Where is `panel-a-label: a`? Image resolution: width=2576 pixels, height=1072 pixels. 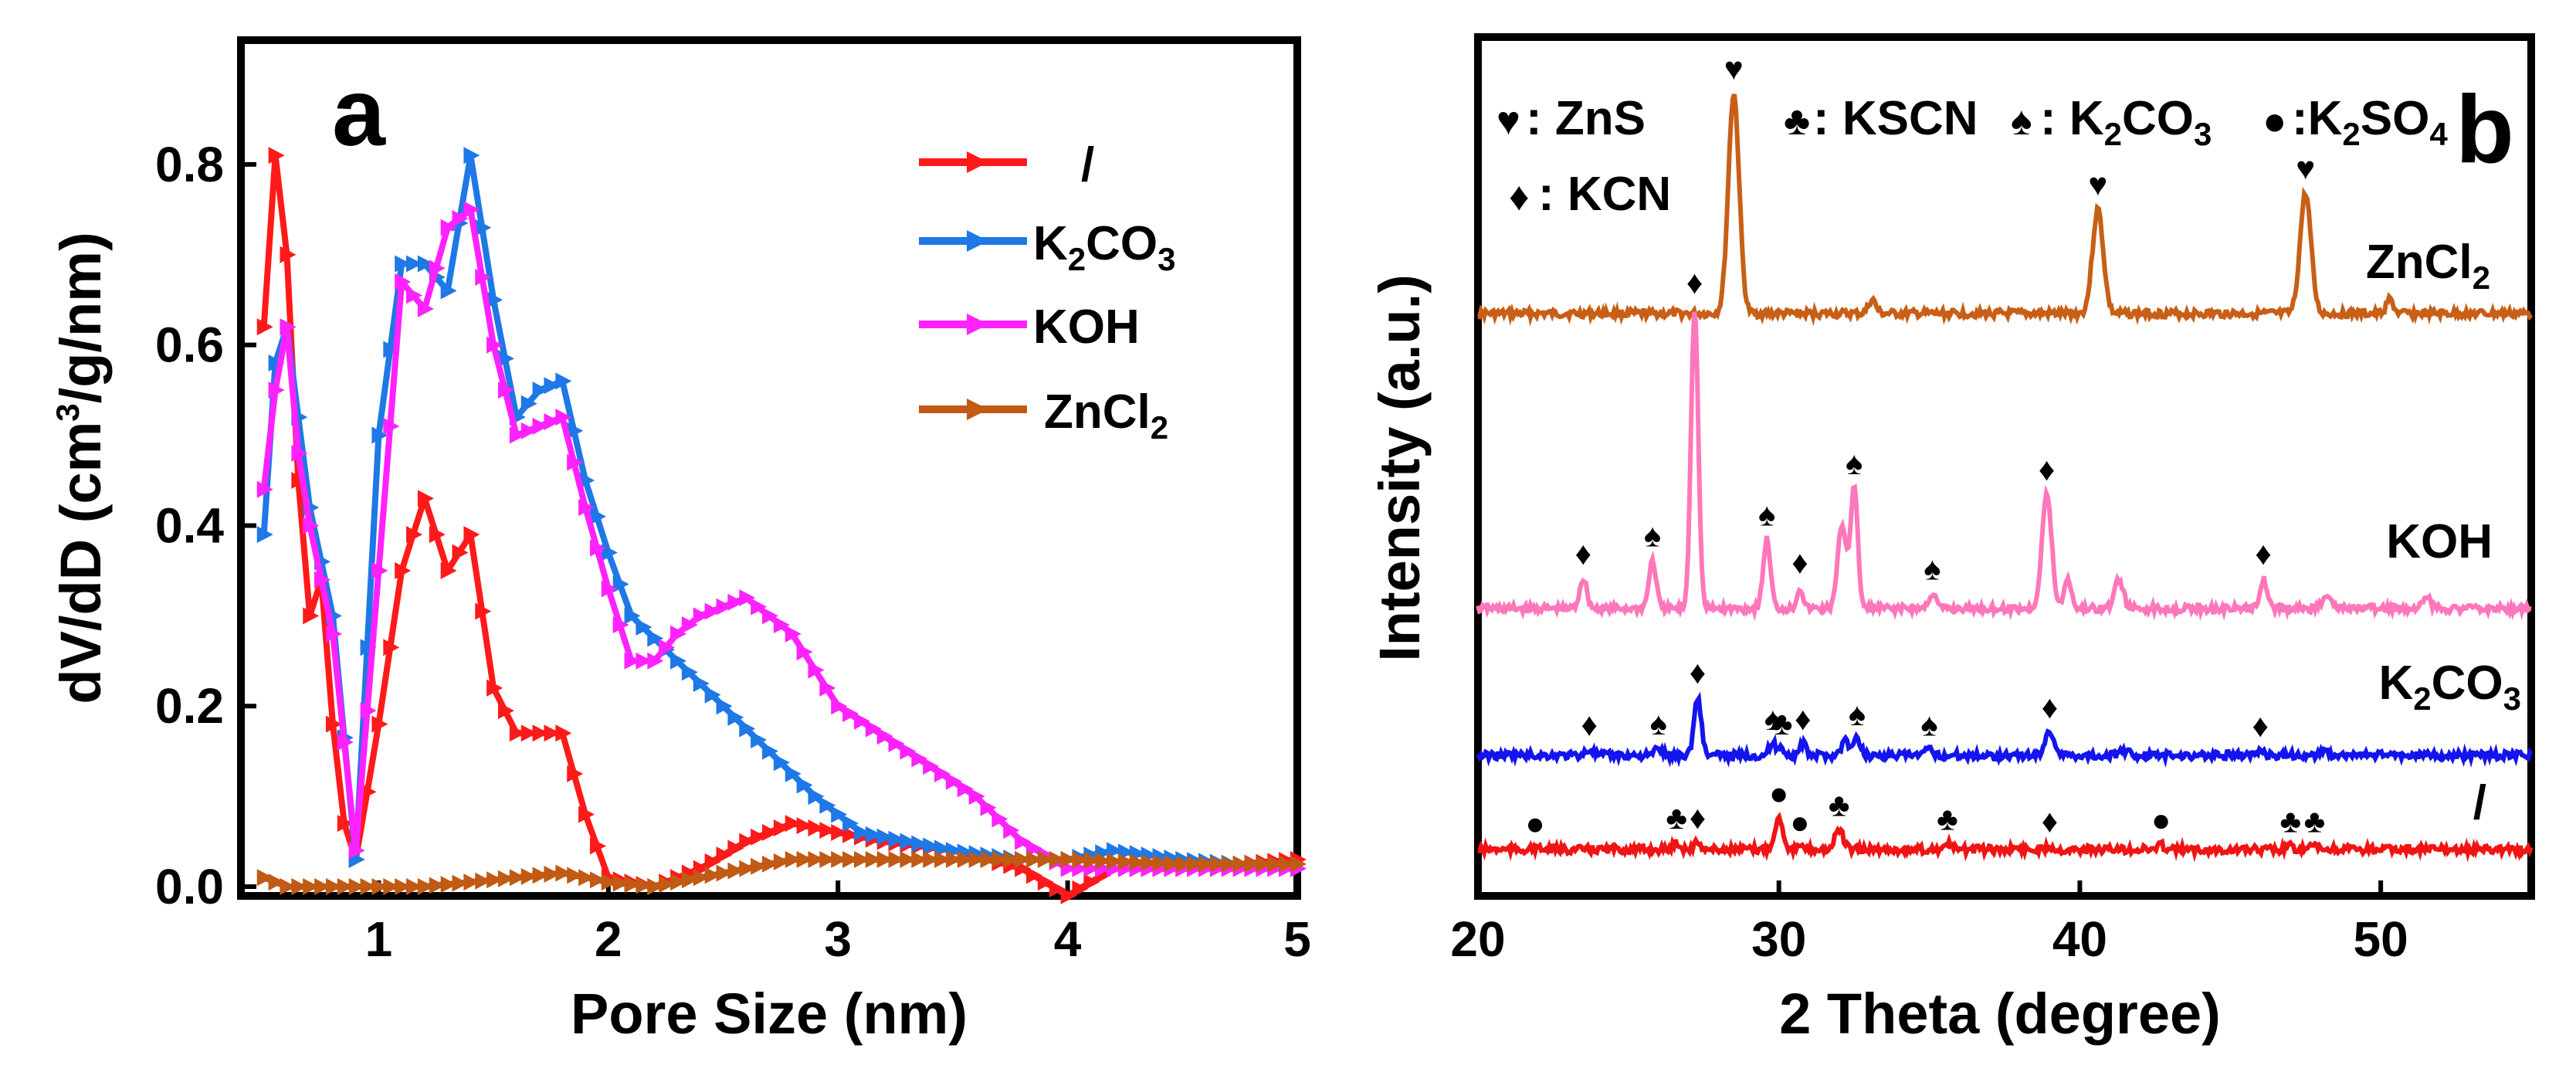
panel-a-label: a is located at coordinates (359, 112).